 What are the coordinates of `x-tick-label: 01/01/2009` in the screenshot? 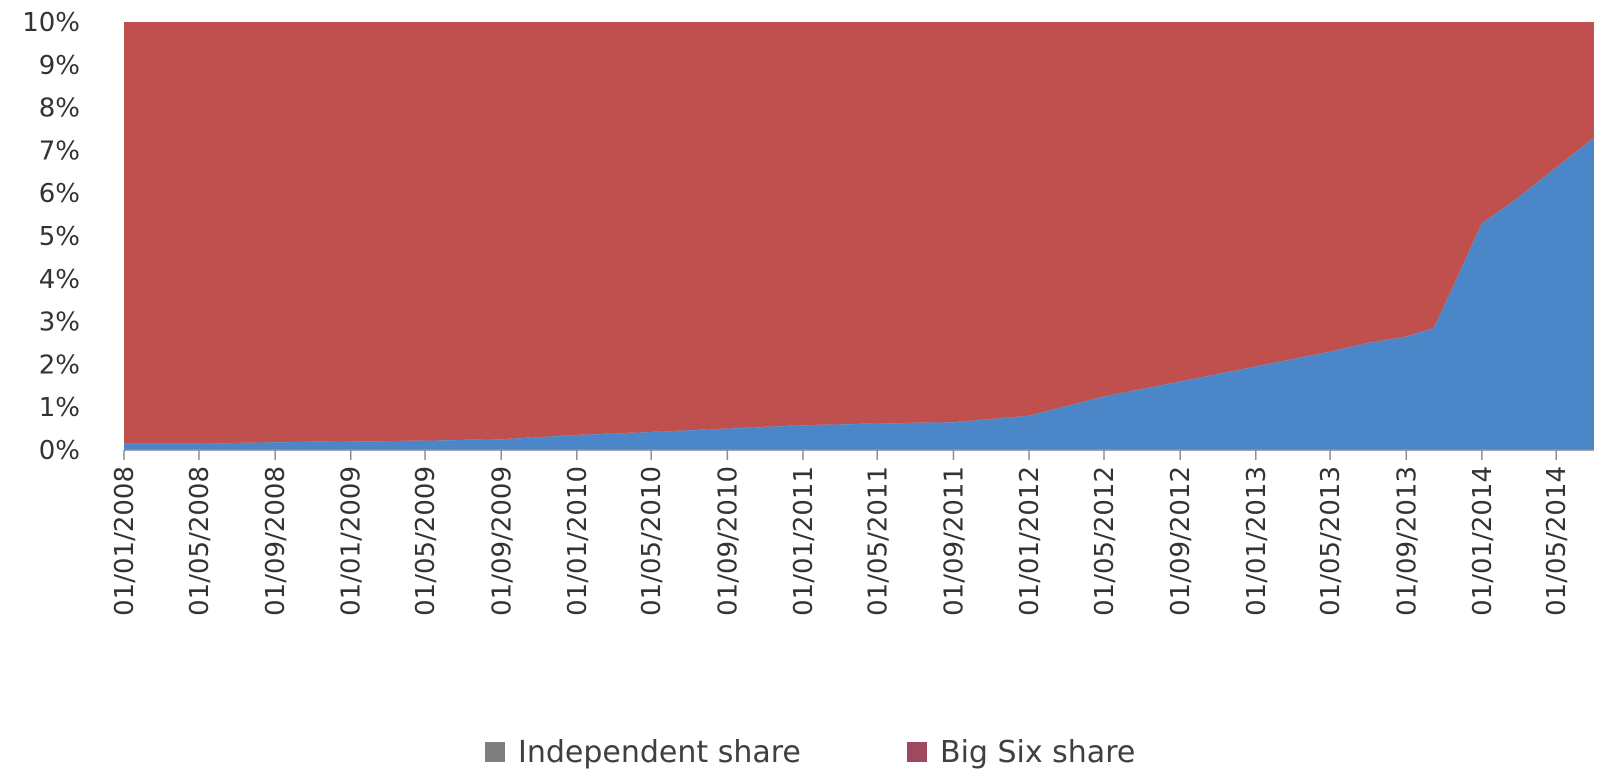 It's located at (352, 541).